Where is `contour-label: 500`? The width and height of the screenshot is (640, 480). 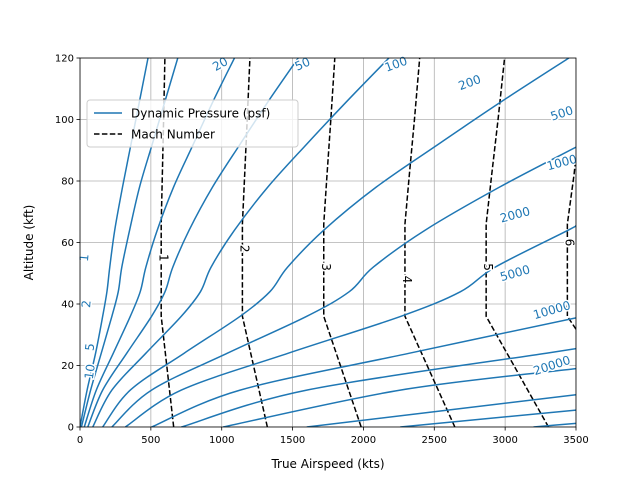 contour-label: 500 is located at coordinates (562, 113).